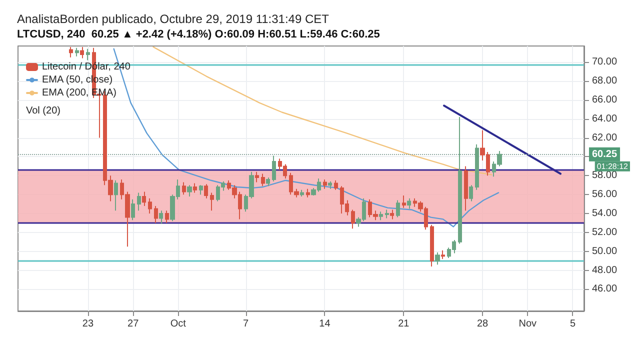 The image size is (640, 347). I want to click on y-tick-label: 52.00, so click(605, 232).